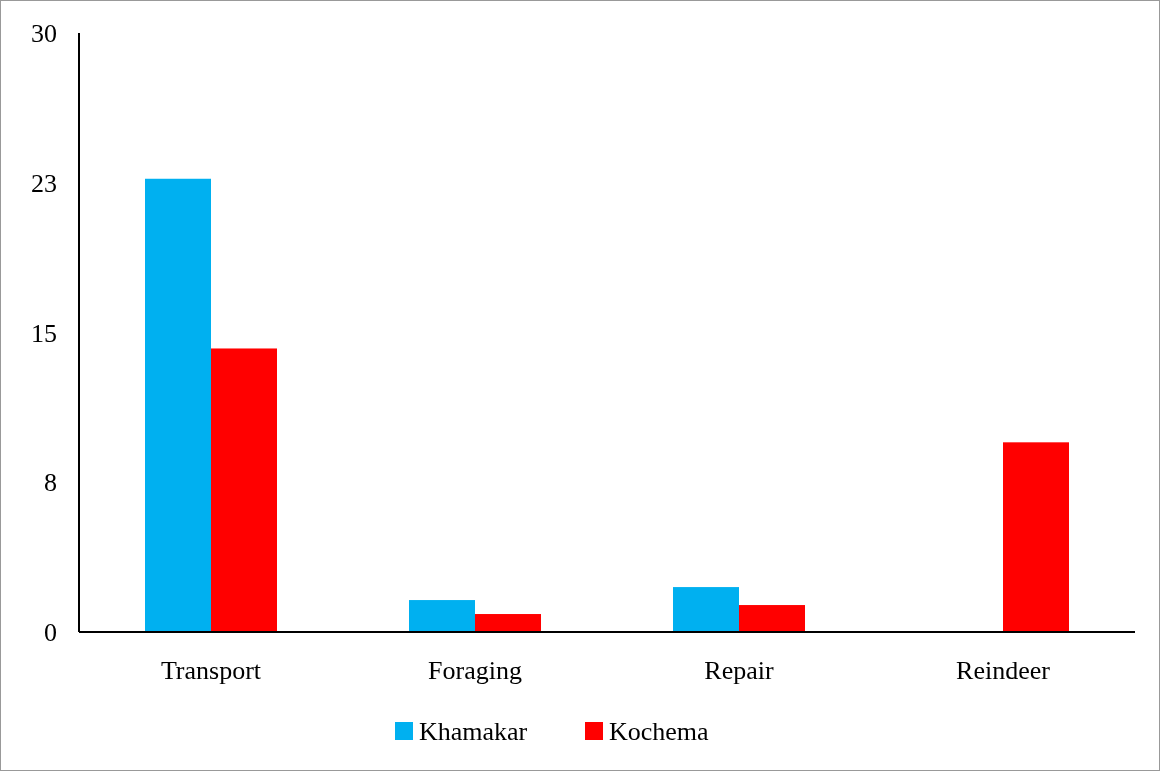 Image resolution: width=1160 pixels, height=771 pixels. Describe the element at coordinates (44, 34) in the screenshot. I see `y-tick-label: 30` at that location.